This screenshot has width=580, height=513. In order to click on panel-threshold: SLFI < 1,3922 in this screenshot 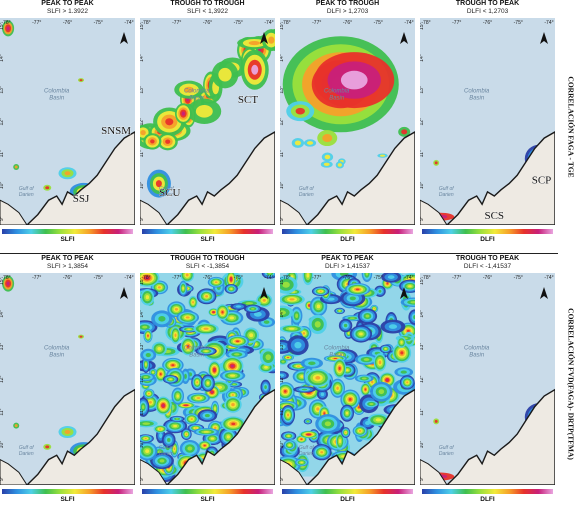, I will do `click(207, 11)`.